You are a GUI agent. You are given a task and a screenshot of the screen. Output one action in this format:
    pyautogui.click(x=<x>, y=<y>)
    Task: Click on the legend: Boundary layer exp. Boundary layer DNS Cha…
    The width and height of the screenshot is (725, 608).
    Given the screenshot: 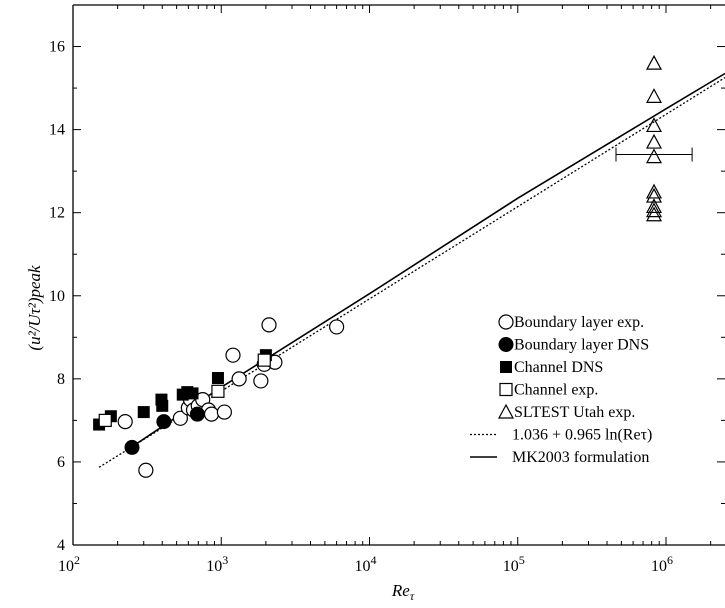 What is the action you would take?
    pyautogui.click(x=561, y=390)
    